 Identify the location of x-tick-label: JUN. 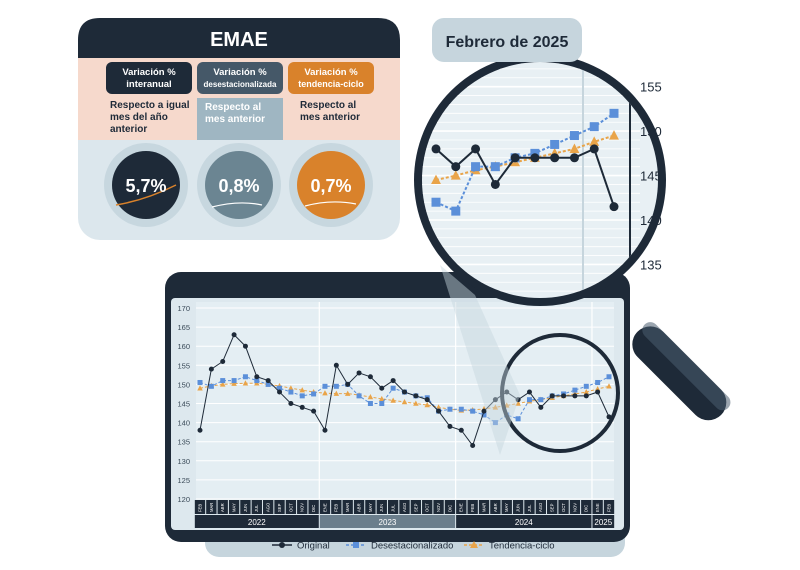
(245, 508).